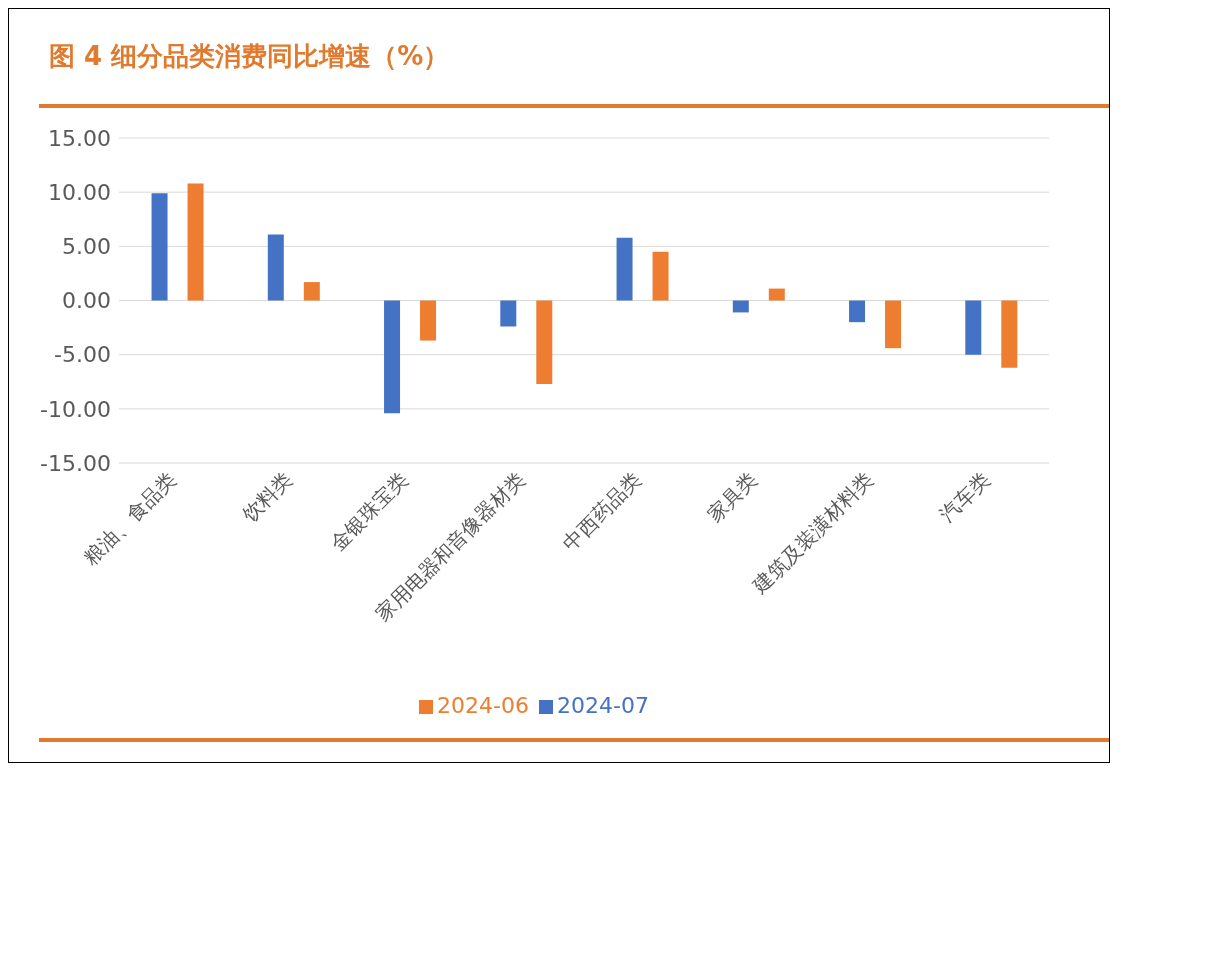 The image size is (1208, 980). Describe the element at coordinates (965, 497) in the screenshot. I see `x-tick-label: 汽车类` at that location.